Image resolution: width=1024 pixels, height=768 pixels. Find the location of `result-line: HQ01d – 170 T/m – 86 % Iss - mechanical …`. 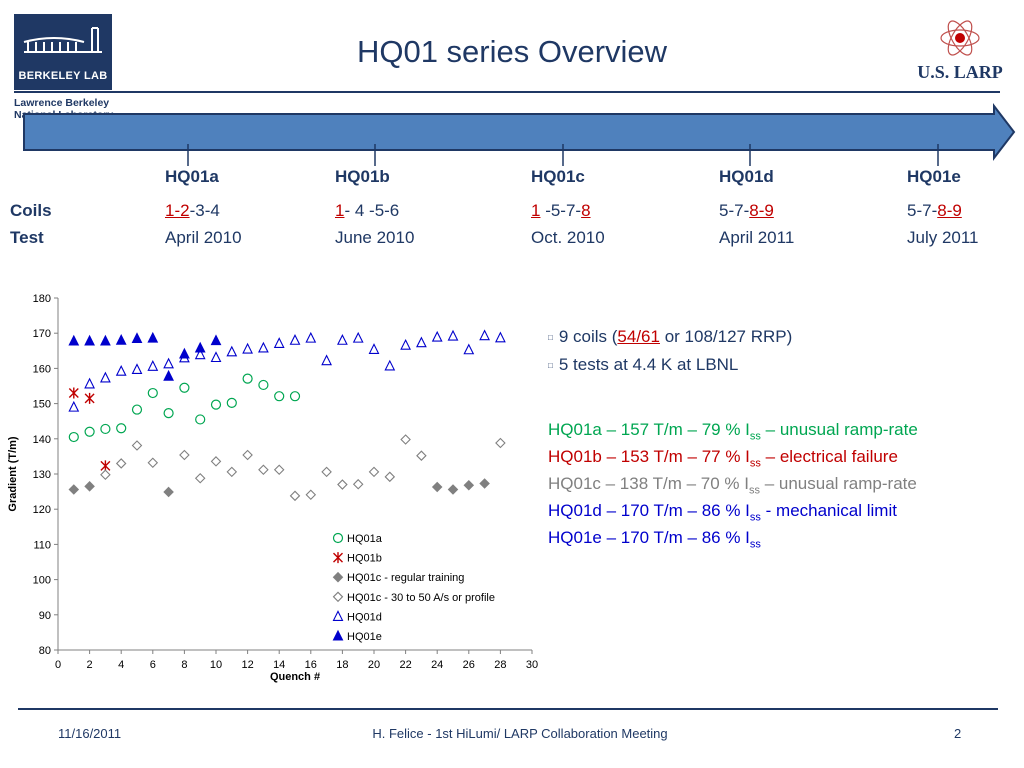

result-line: HQ01d – 170 T/m – 86 % Iss - mechanical … is located at coordinates (722, 512).